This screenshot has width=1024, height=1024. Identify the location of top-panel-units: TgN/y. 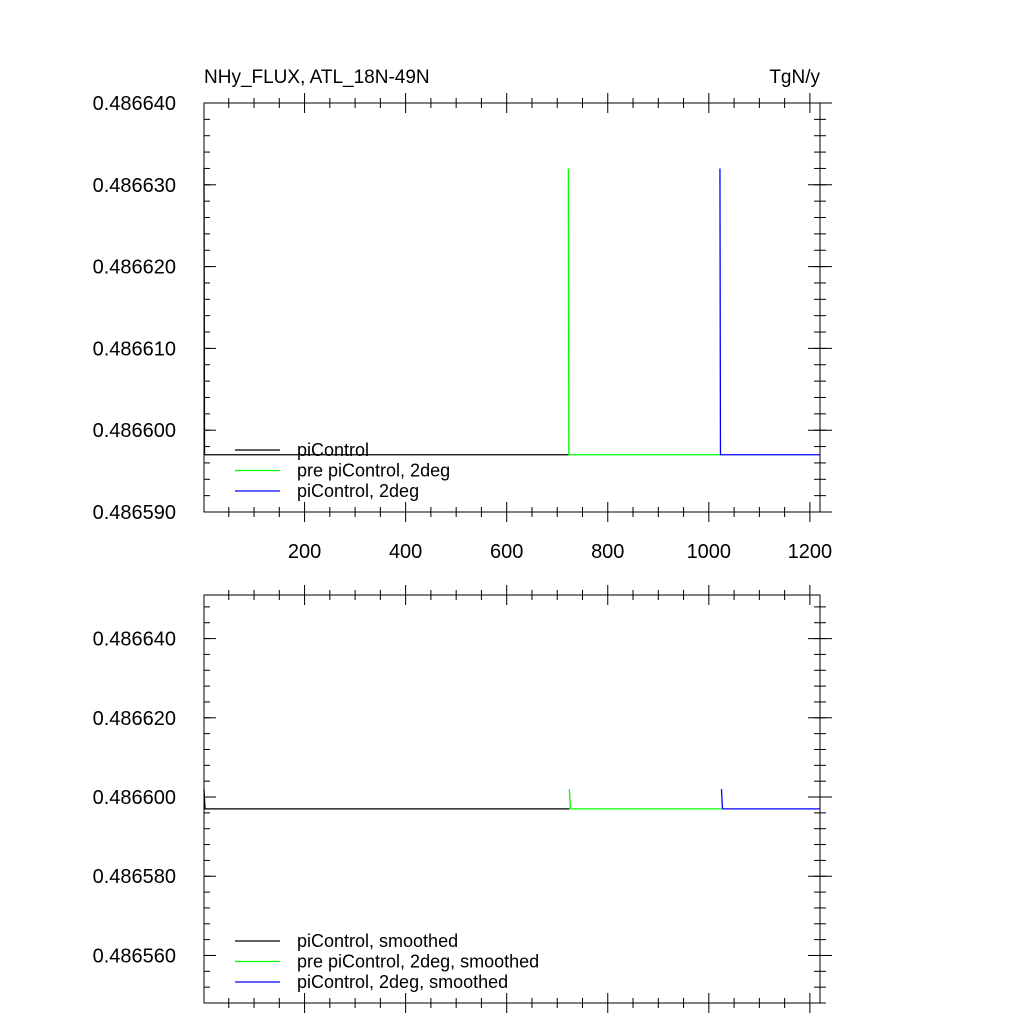
(794, 77).